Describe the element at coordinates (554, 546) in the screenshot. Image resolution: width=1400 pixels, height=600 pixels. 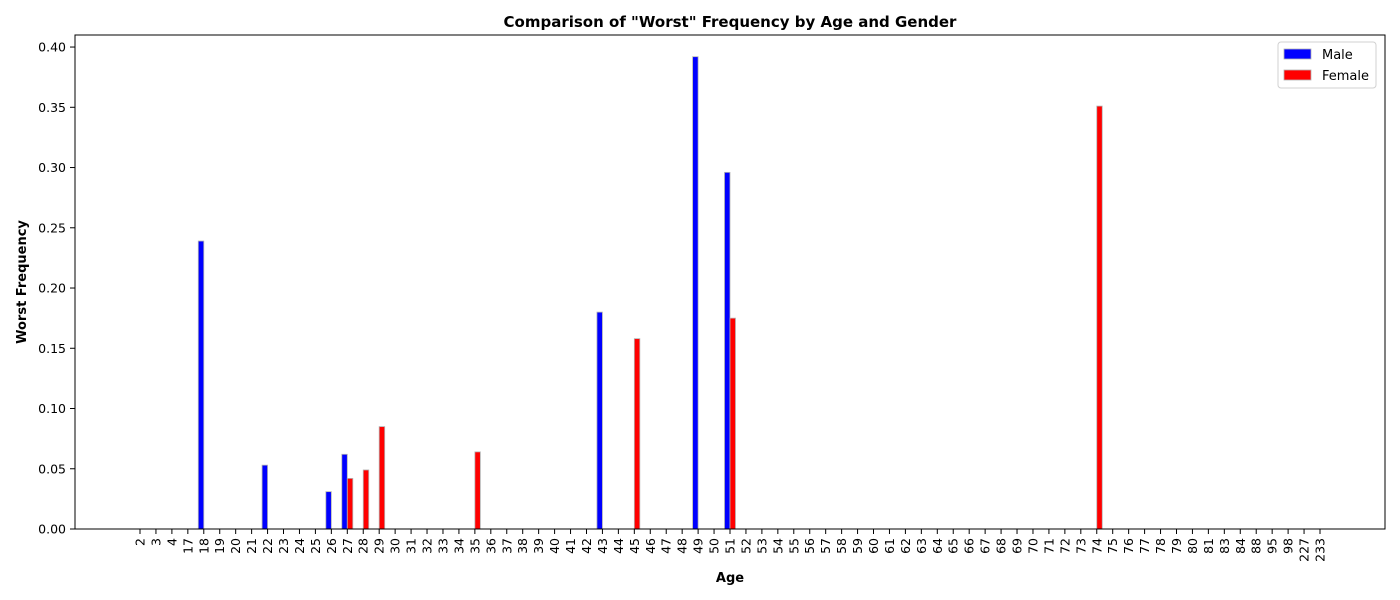
I see `x-tick-label: 40` at that location.